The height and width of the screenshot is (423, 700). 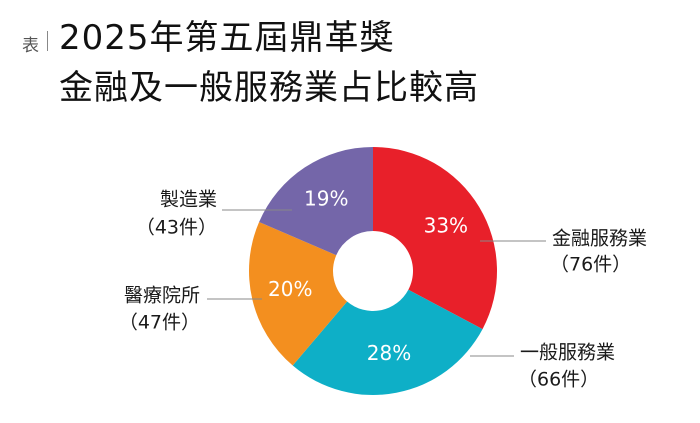 What do you see at coordinates (162, 296) in the screenshot?
I see `category-name-medical-institutions: 醫療院所` at bounding box center [162, 296].